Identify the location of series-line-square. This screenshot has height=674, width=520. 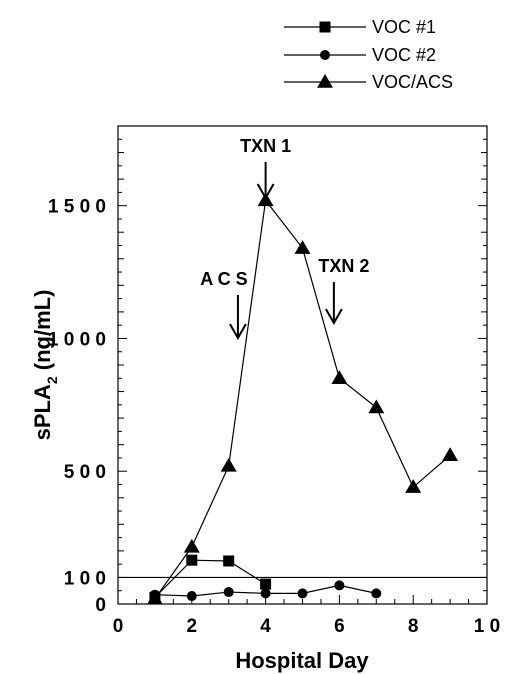
(210, 578).